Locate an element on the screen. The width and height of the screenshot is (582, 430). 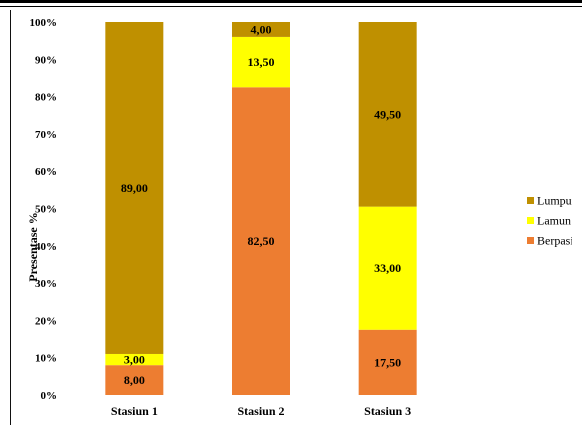
y-tick-label: 100% is located at coordinates (44, 23).